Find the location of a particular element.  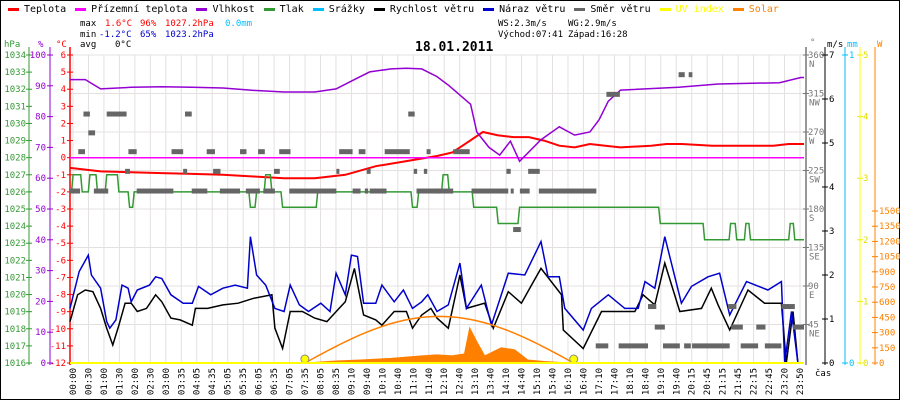

x-tick-label: 00:00 is located at coordinates (74, 381).